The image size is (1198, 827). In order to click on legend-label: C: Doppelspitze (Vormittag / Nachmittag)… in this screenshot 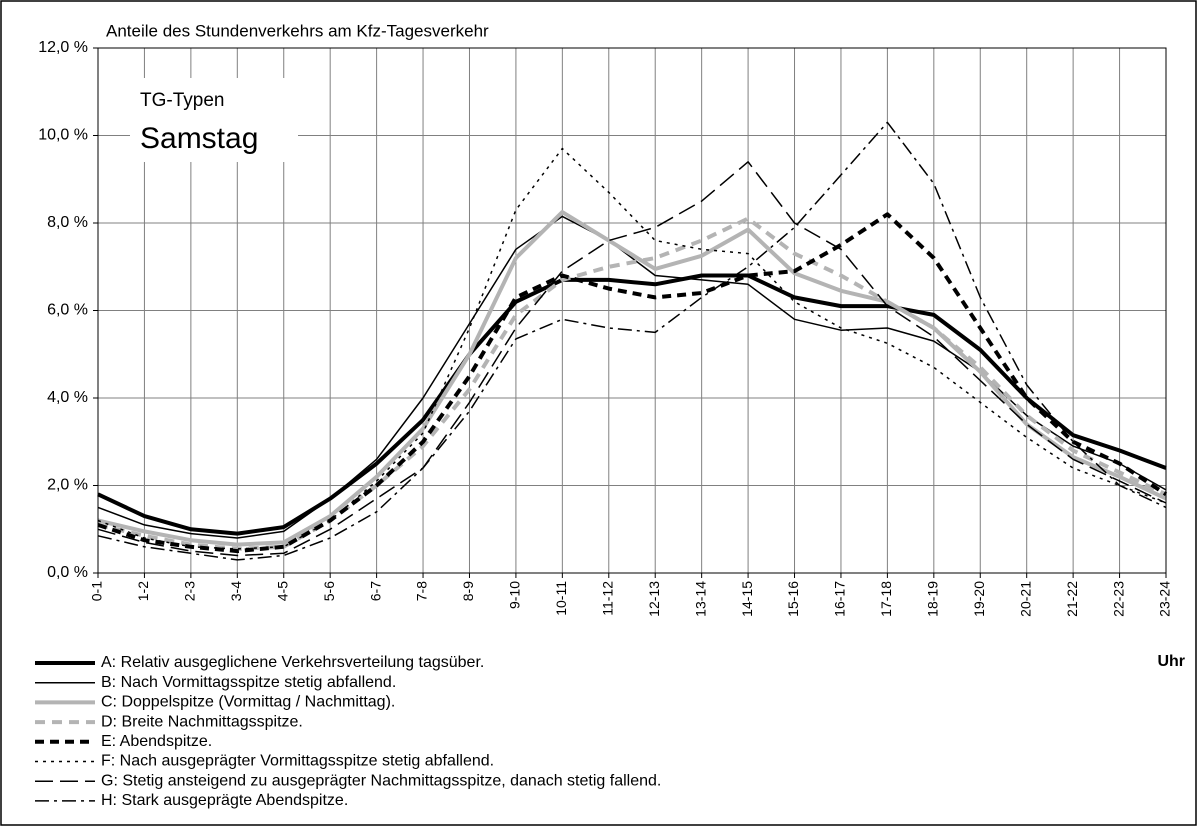, I will do `click(248, 702)`.